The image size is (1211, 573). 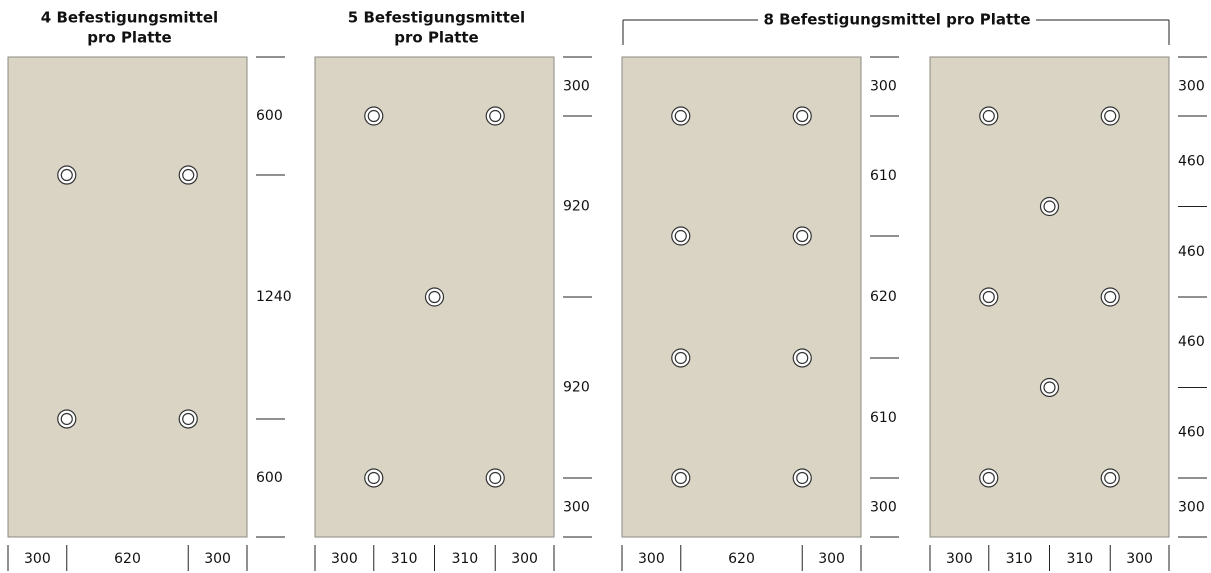 I want to click on dim-label: 1240, so click(x=274, y=297).